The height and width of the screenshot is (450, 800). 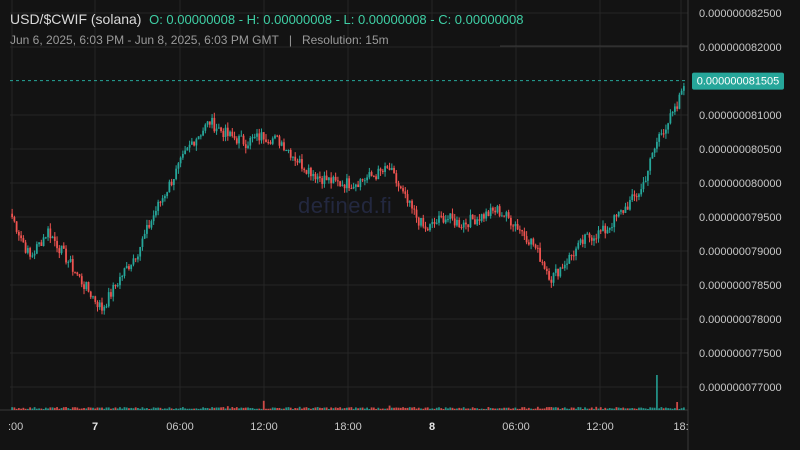 I want to click on y-tick-label: 0.000000079000, so click(x=740, y=252).